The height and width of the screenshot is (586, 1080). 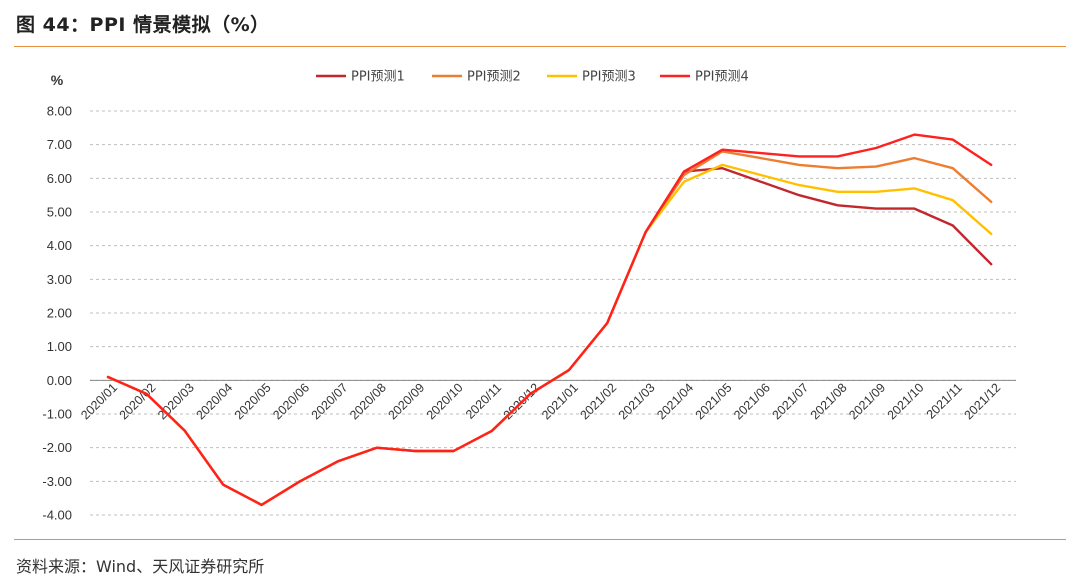 I want to click on y-tick-label: 0.00, so click(x=59, y=380).